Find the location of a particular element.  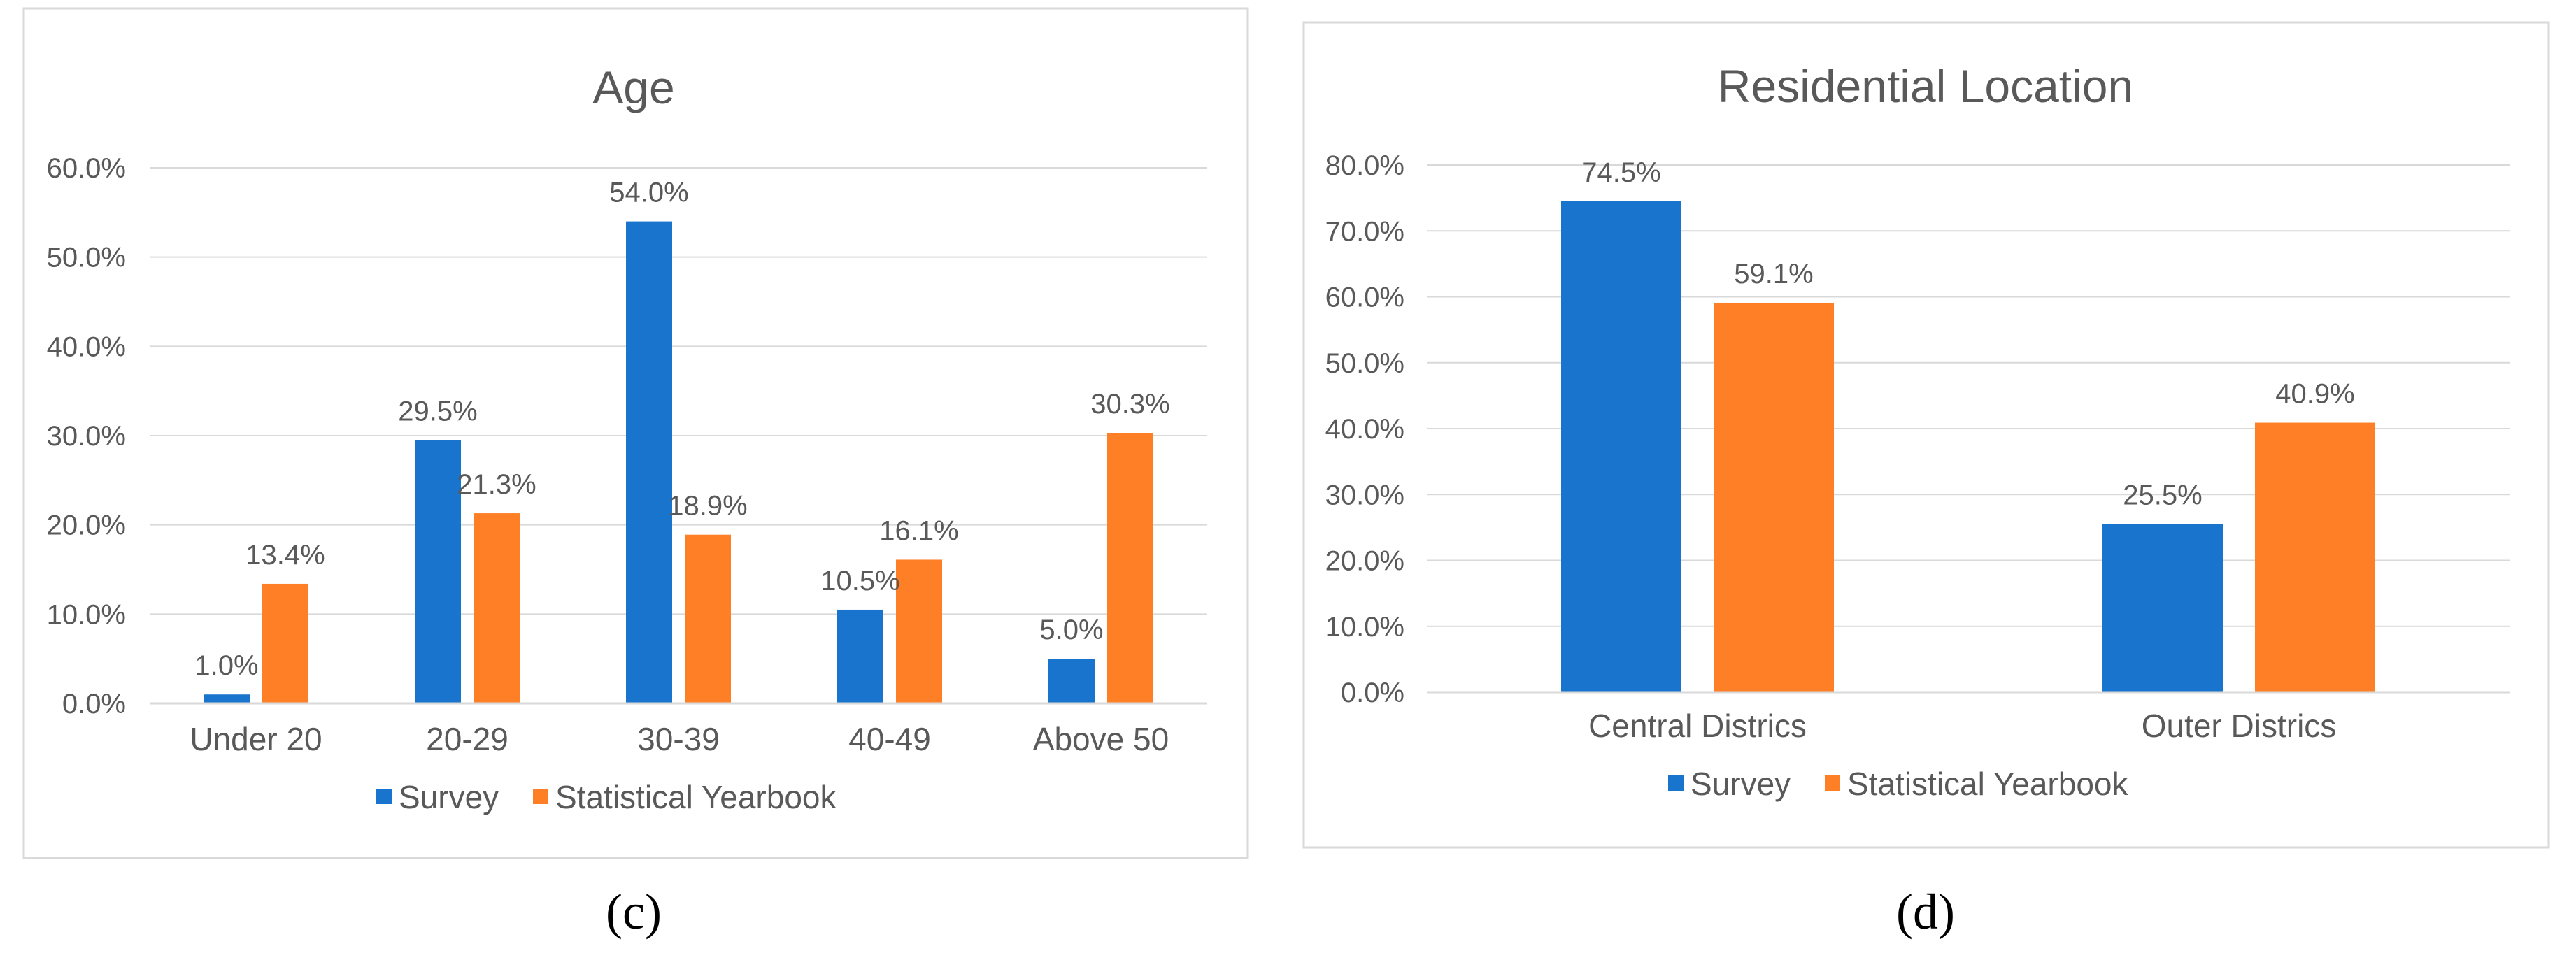

data-label: 16.1% is located at coordinates (918, 530).